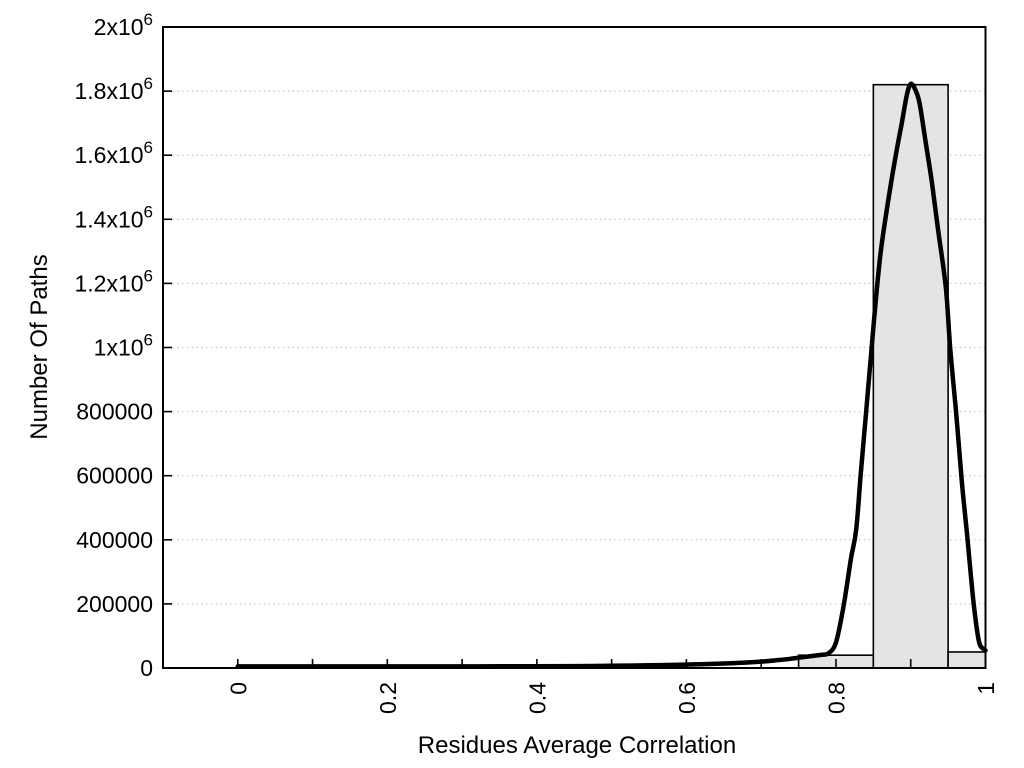 The width and height of the screenshot is (1024, 768). I want to click on x-tick-label: 0.4, so click(537, 698).